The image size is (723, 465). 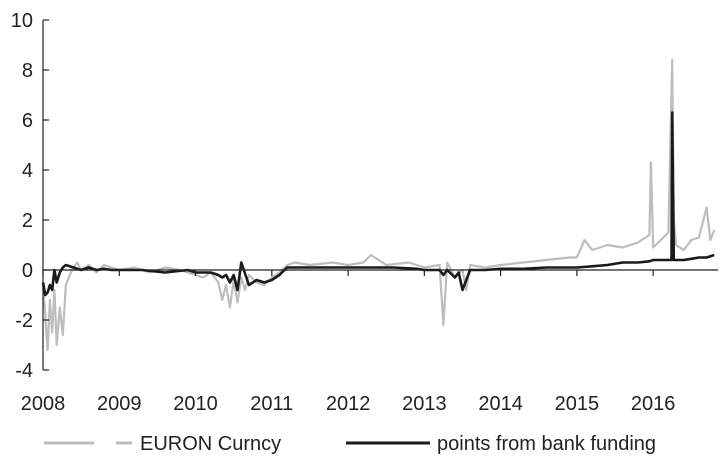 What do you see at coordinates (27, 171) in the screenshot?
I see `y-tick-label: 4` at bounding box center [27, 171].